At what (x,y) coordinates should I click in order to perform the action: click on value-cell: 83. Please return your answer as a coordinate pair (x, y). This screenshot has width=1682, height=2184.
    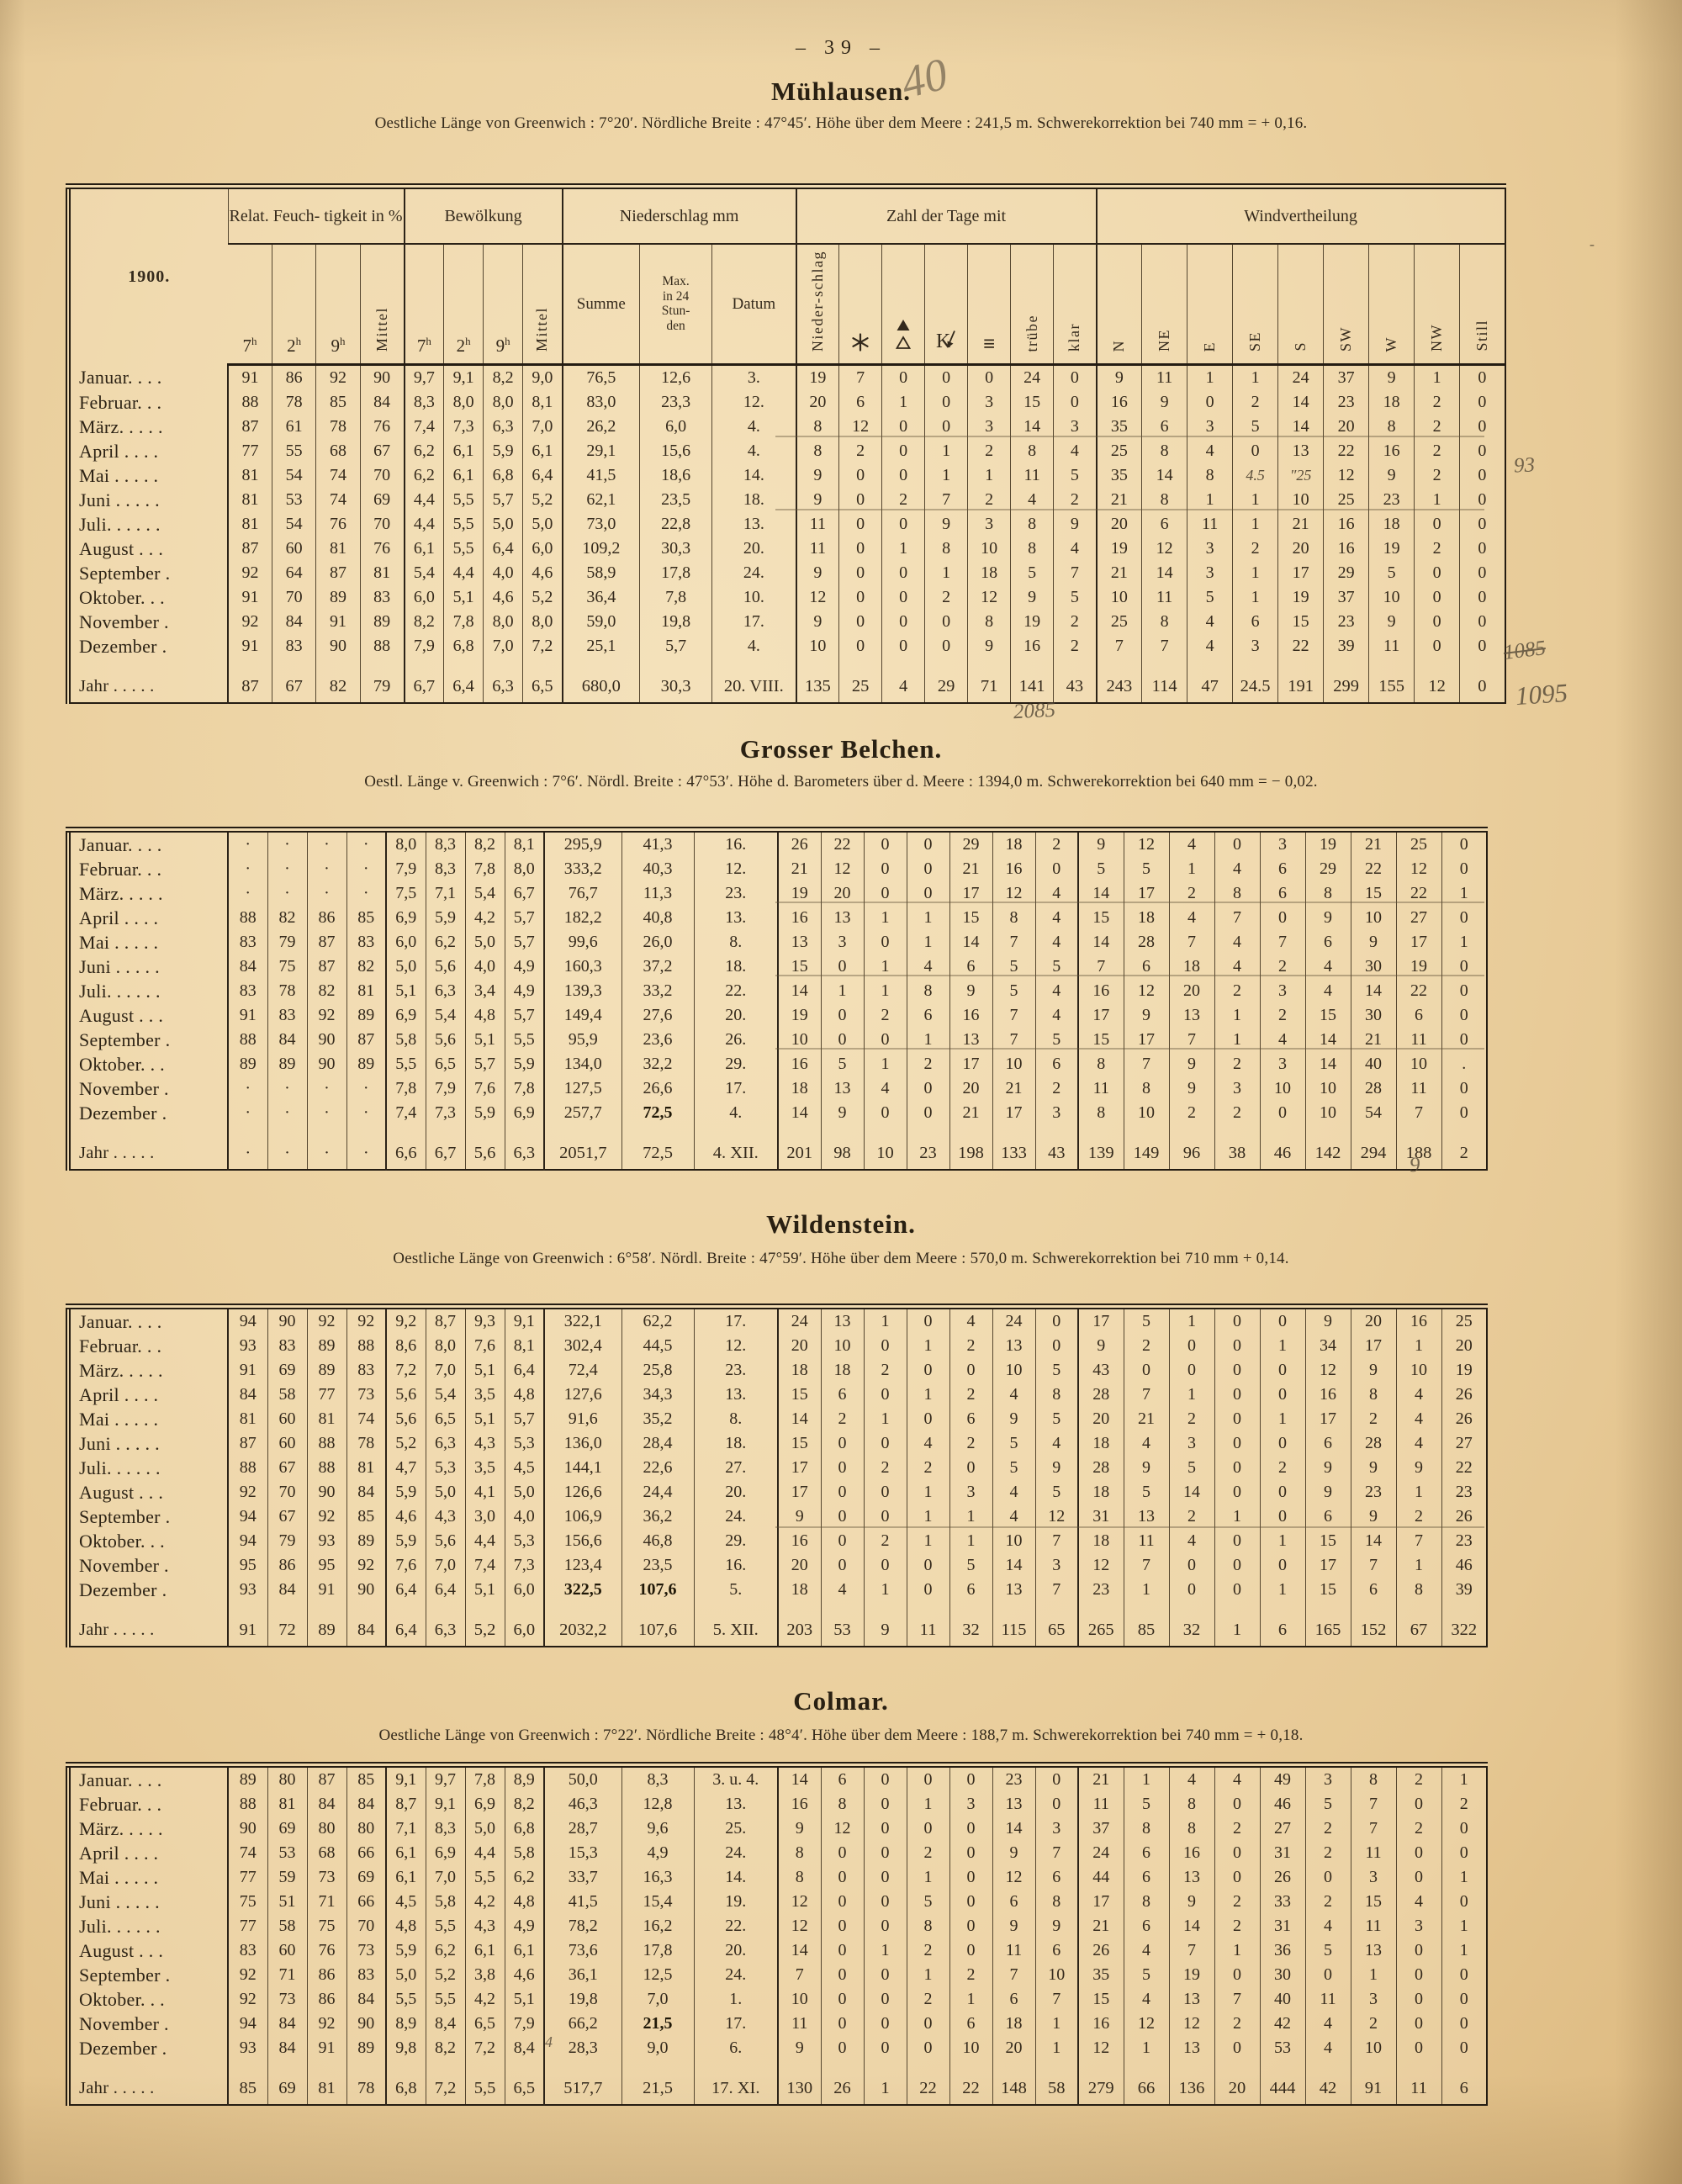
    Looking at the image, I should click on (247, 943).